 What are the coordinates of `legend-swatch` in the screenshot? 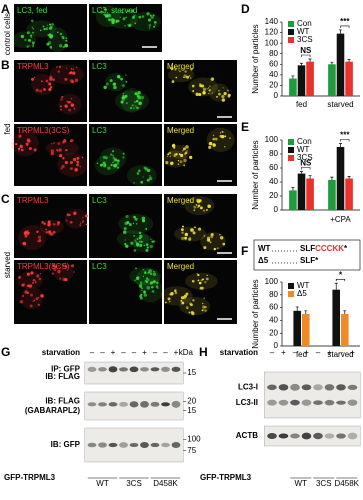 It's located at (291, 40).